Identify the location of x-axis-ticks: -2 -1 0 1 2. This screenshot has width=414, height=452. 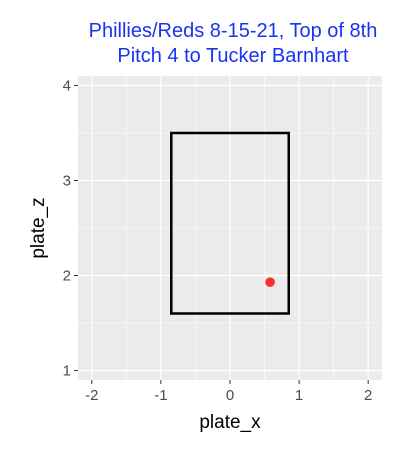
(228, 392).